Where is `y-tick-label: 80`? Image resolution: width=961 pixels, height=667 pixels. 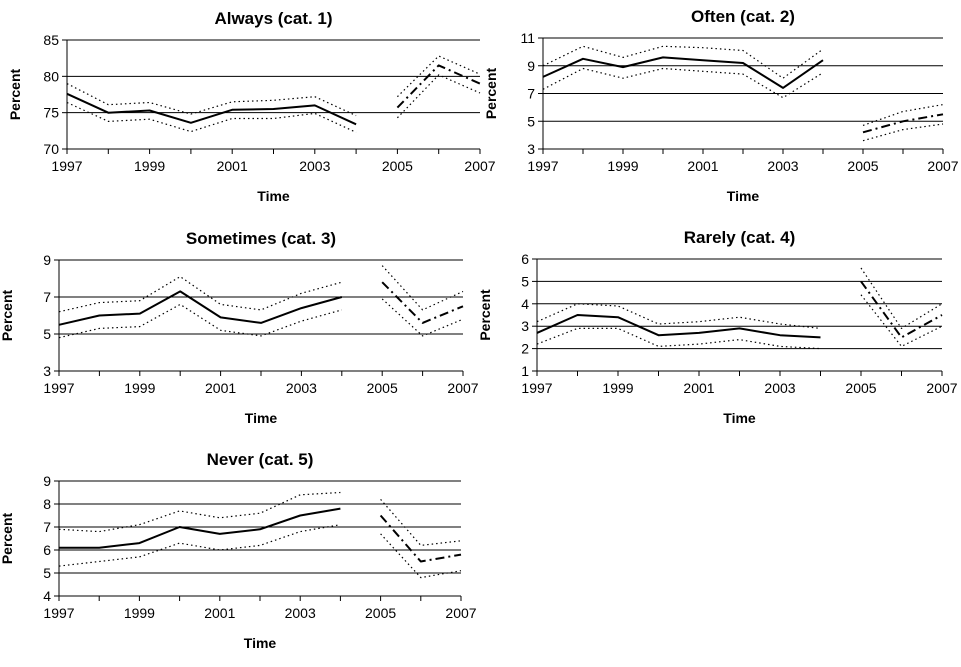
y-tick-label: 80 is located at coordinates (51, 76).